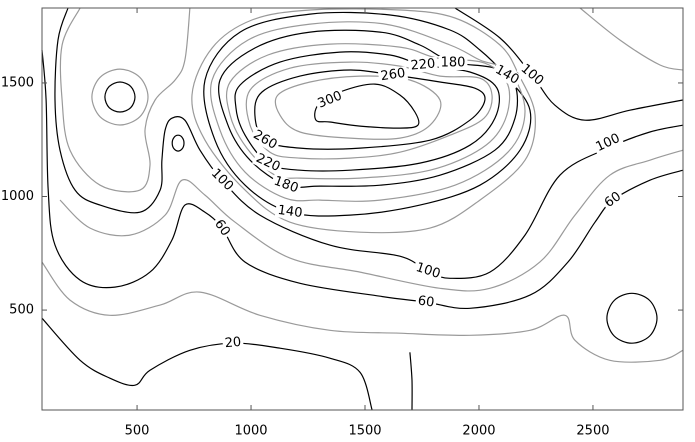  What do you see at coordinates (250, 431) in the screenshot?
I see `x-tick-label: 1000` at bounding box center [250, 431].